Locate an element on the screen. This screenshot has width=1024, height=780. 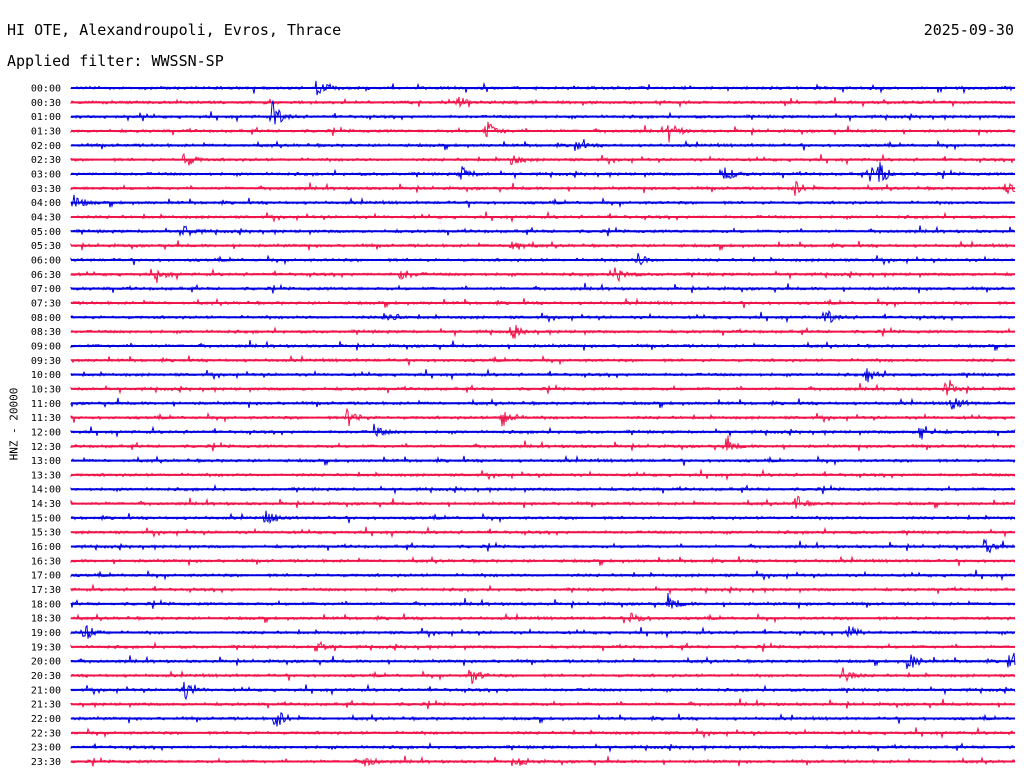
row-time-label: 03:00 is located at coordinates (46, 174).